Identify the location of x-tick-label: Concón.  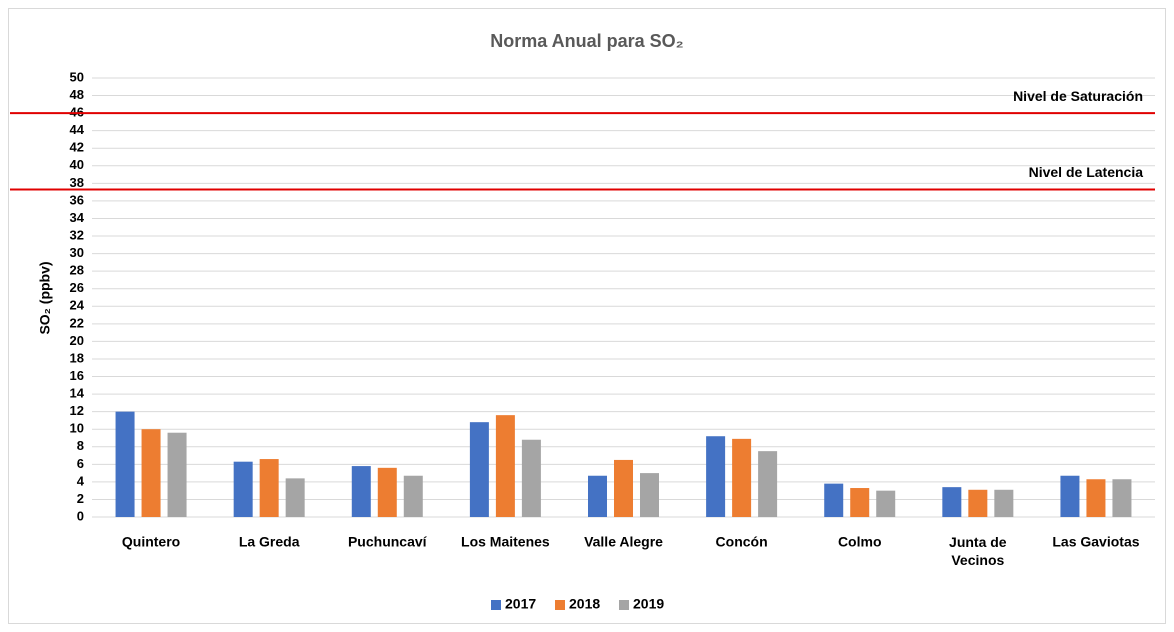
(742, 542).